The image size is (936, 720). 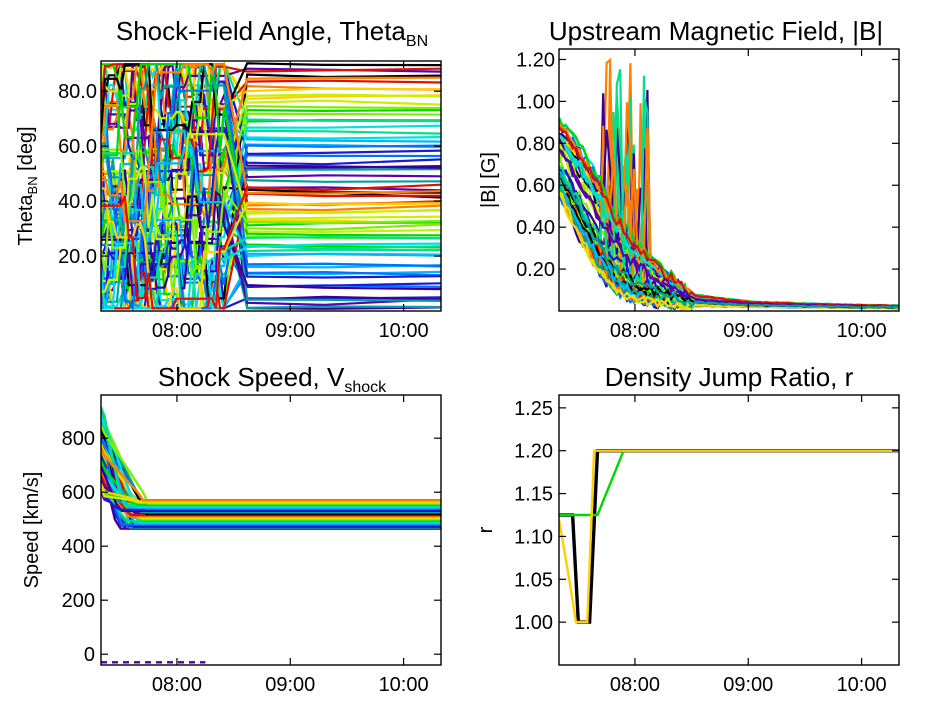 What do you see at coordinates (78, 601) in the screenshot?
I see `y-tick-label: 200` at bounding box center [78, 601].